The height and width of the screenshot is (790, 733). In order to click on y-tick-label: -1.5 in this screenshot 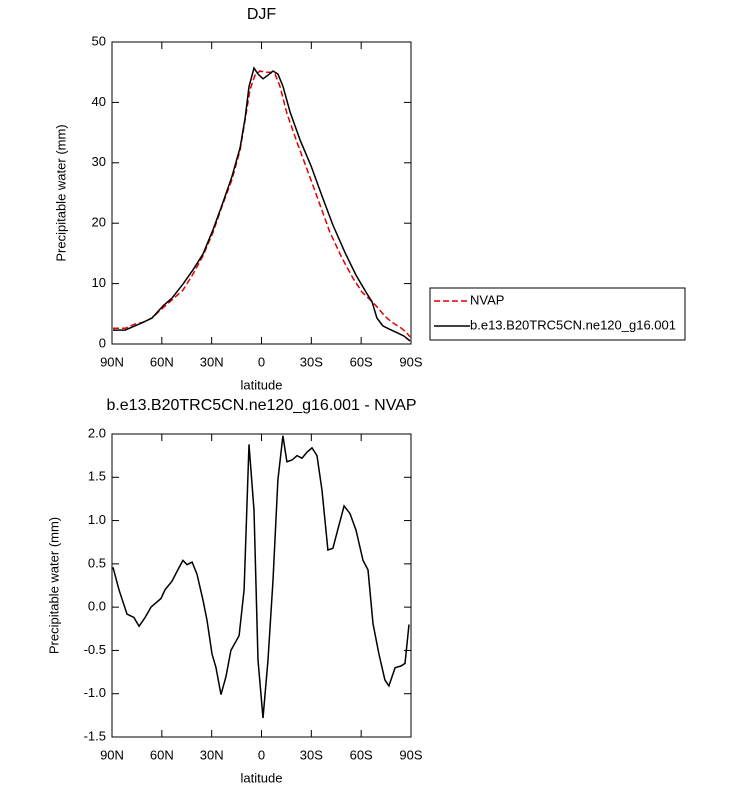, I will do `click(95, 735)`.